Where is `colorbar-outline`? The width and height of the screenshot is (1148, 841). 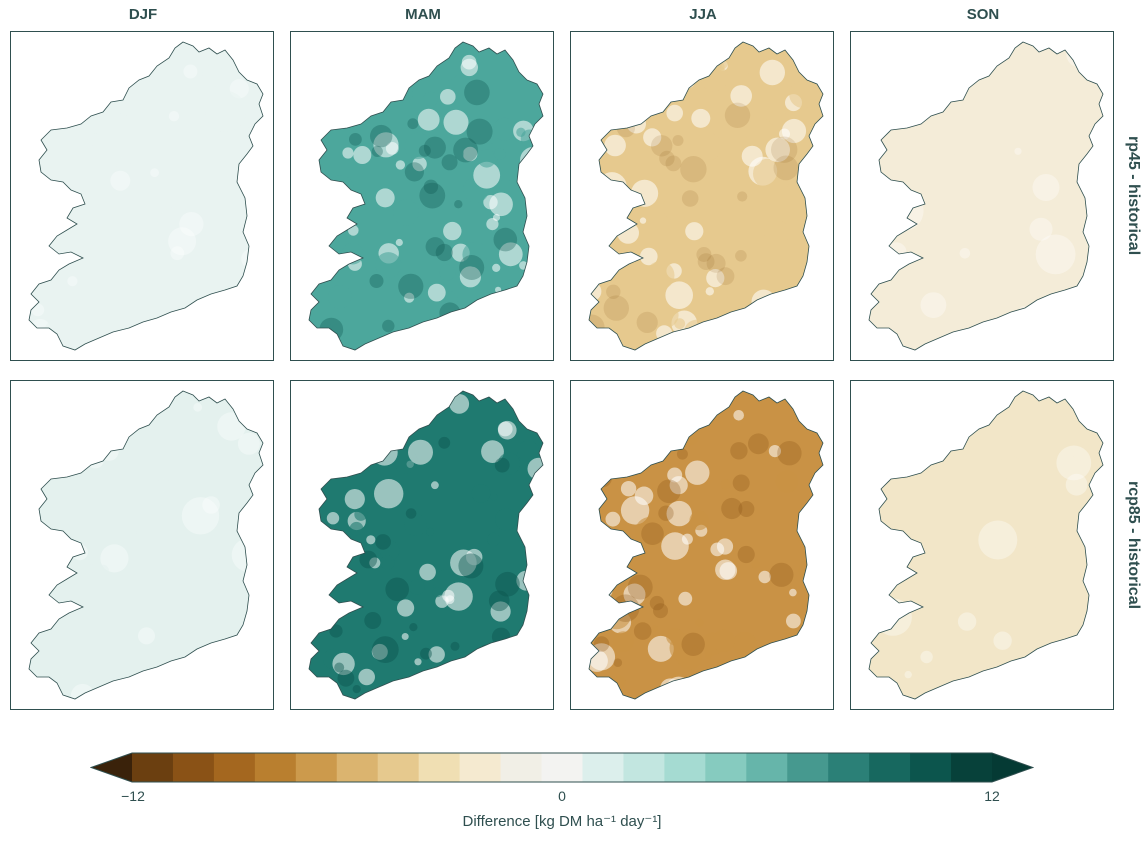
colorbar-outline is located at coordinates (562, 767).